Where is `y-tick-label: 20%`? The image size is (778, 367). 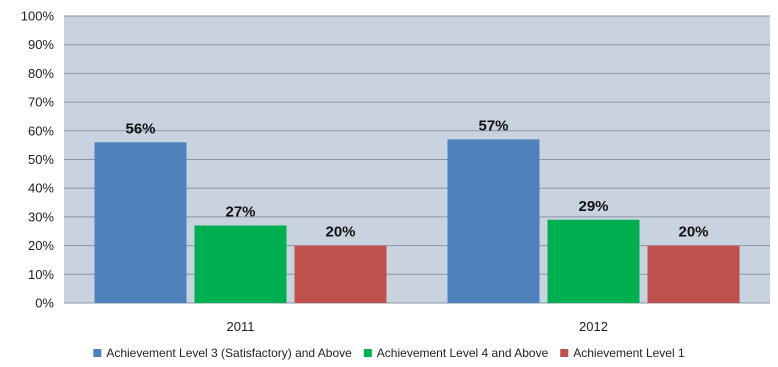 y-tick-label: 20% is located at coordinates (41, 245).